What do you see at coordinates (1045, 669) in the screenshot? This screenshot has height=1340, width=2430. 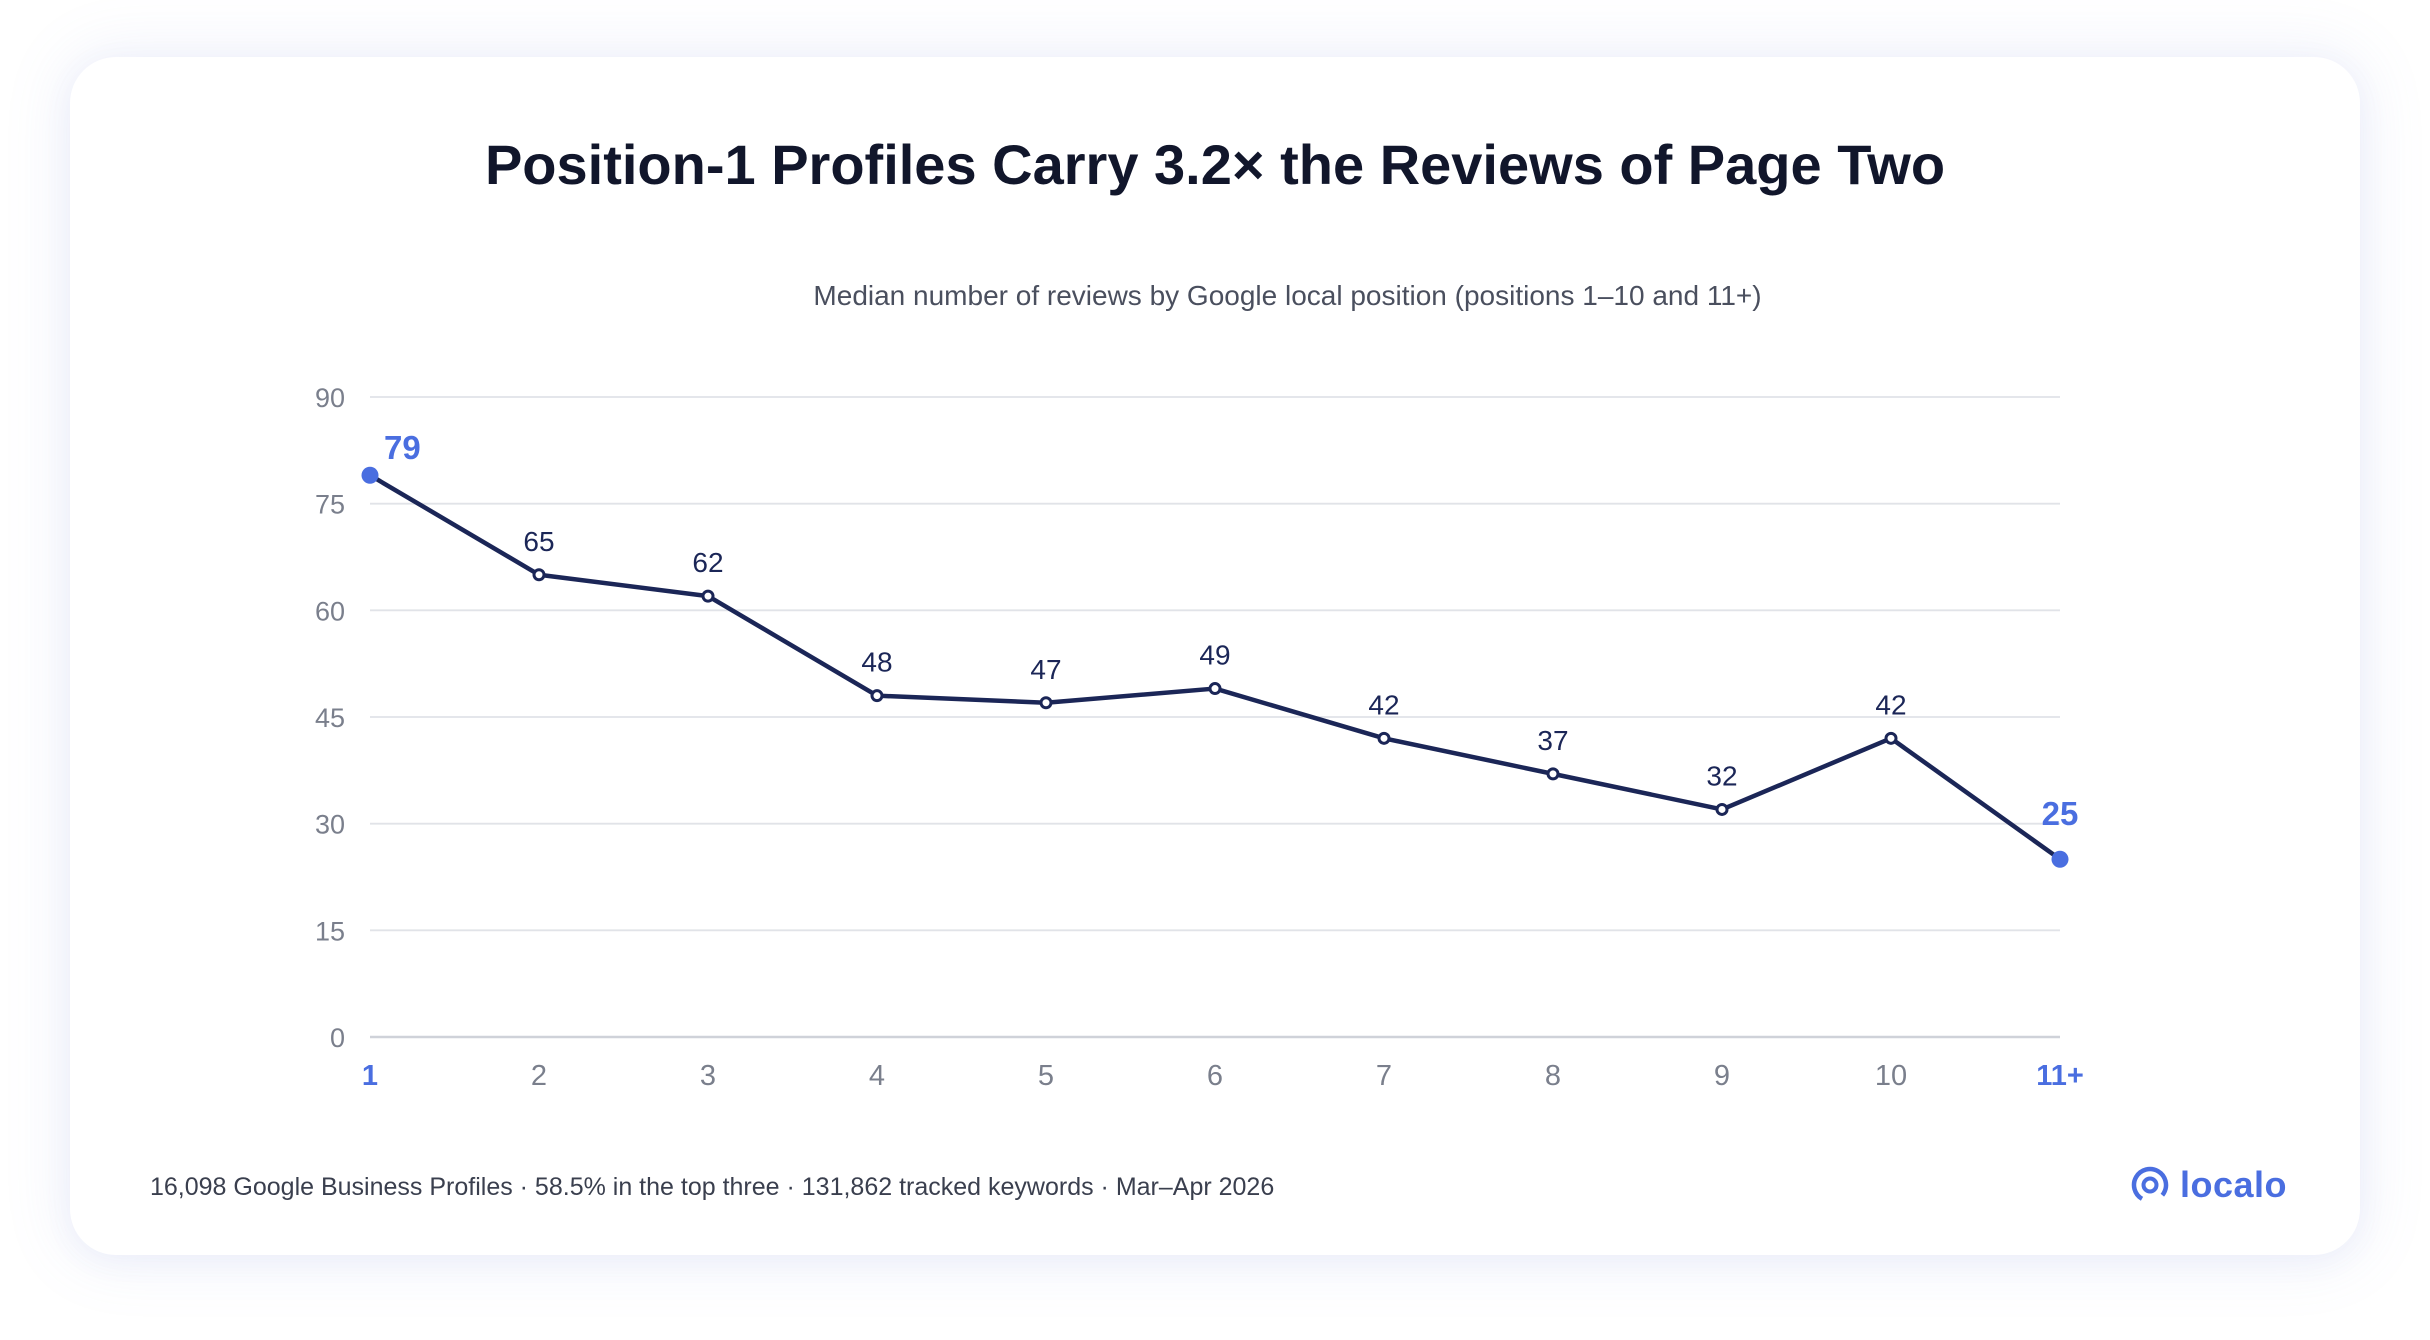 I see `data-label: 47` at bounding box center [1045, 669].